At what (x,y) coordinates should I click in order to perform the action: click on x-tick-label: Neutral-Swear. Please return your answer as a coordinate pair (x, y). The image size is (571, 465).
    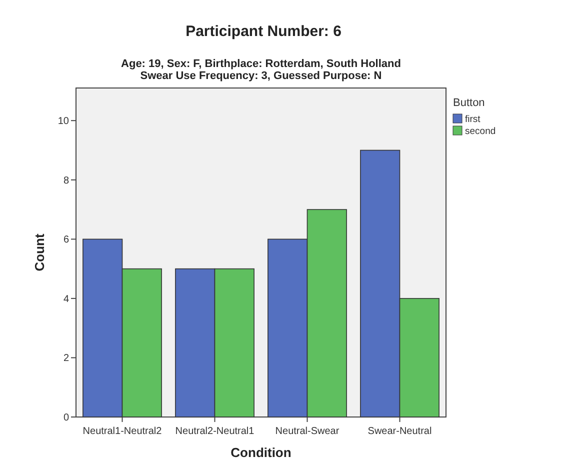
    Looking at the image, I should click on (307, 431).